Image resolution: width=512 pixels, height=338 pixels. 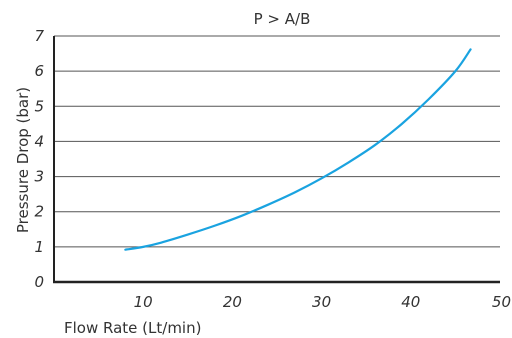 What do you see at coordinates (282, 19) in the screenshot?
I see `chart-title: P > A/B` at bounding box center [282, 19].